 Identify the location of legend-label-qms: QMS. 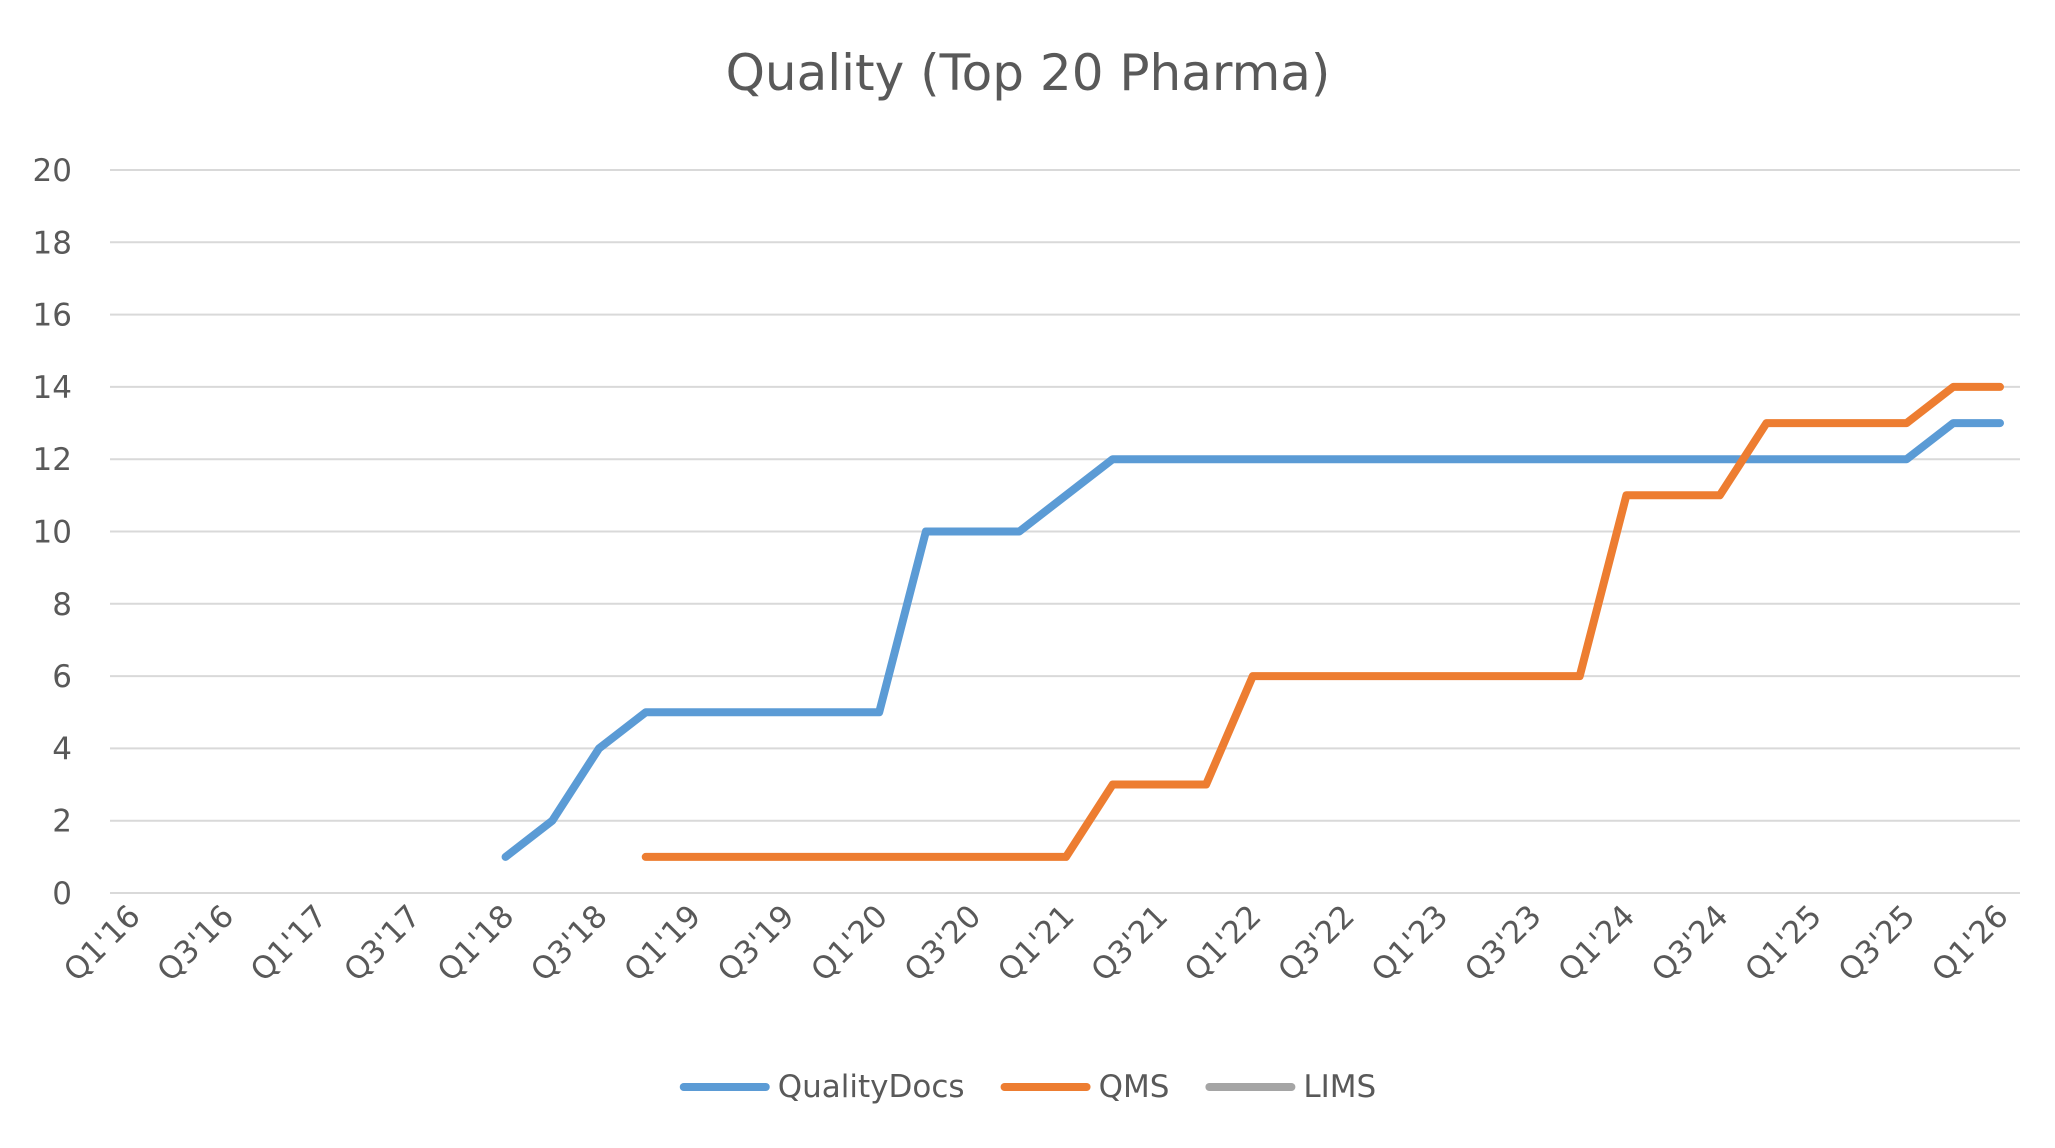
(1134, 1087).